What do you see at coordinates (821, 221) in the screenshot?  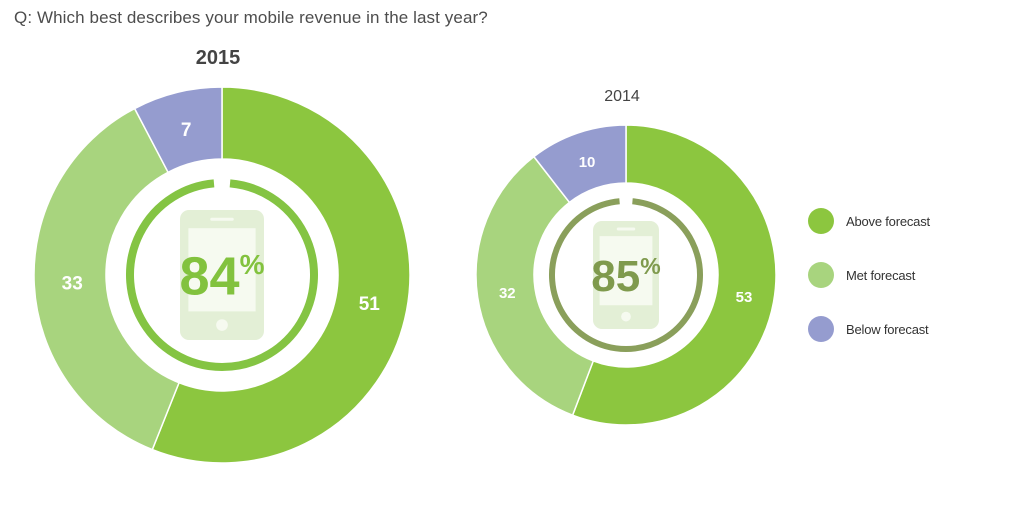 I see `legend-swatch-above-forecast` at bounding box center [821, 221].